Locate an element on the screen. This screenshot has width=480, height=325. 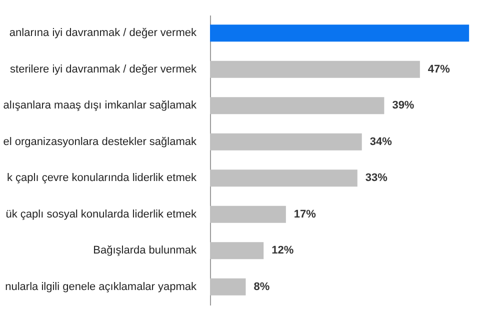
y-tick-label: el organizasyonlara destekler sağlamak is located at coordinates (100, 142).